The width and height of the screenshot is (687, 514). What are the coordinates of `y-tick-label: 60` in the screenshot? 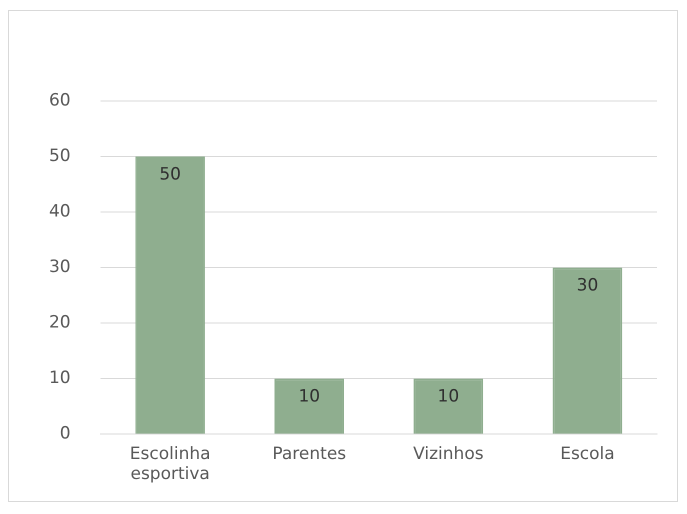 It's located at (59, 100).